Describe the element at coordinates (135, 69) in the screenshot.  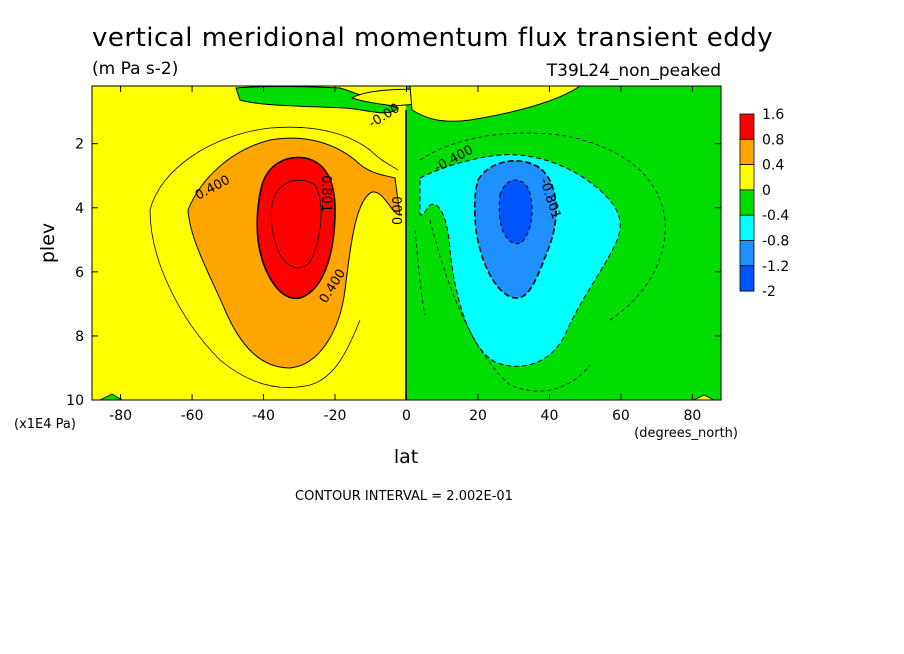
I see `chart-units: (m Pa s-2)` at that location.